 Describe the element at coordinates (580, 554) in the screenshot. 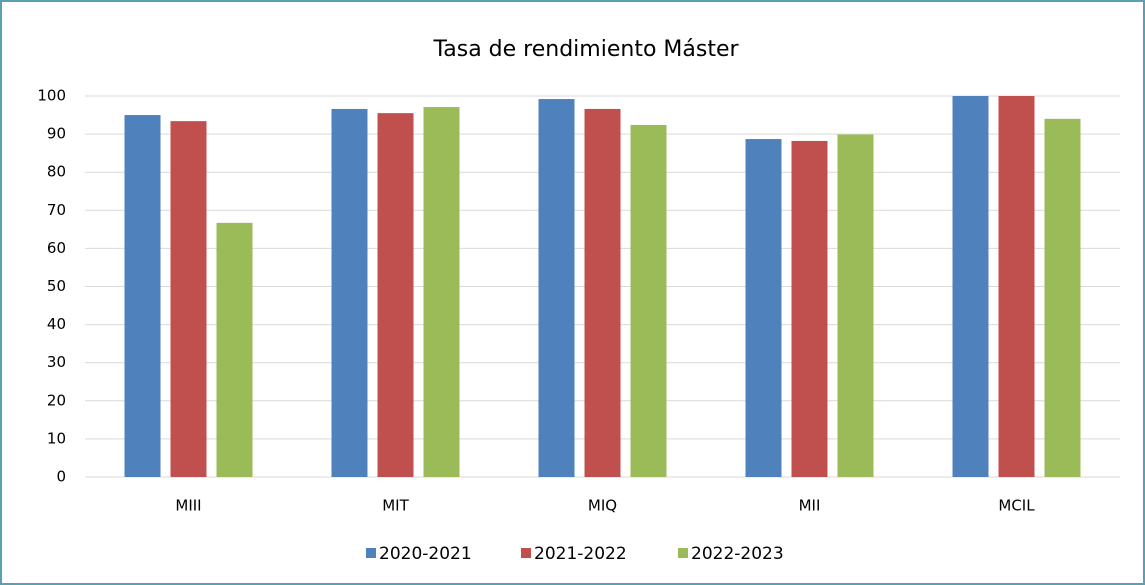

I see `legend-label: 2021-2022` at that location.